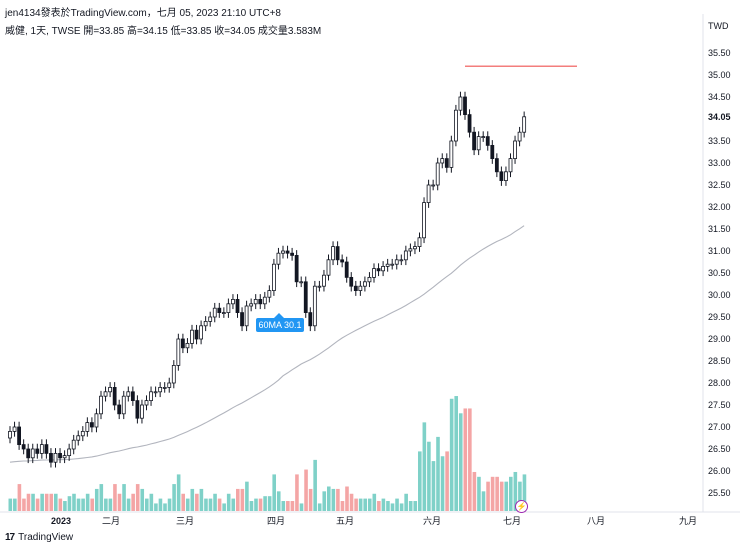 The width and height of the screenshot is (740, 549). Describe the element at coordinates (280, 322) in the screenshot. I see `ma-indicator-label: 60MA 30.1` at that location.